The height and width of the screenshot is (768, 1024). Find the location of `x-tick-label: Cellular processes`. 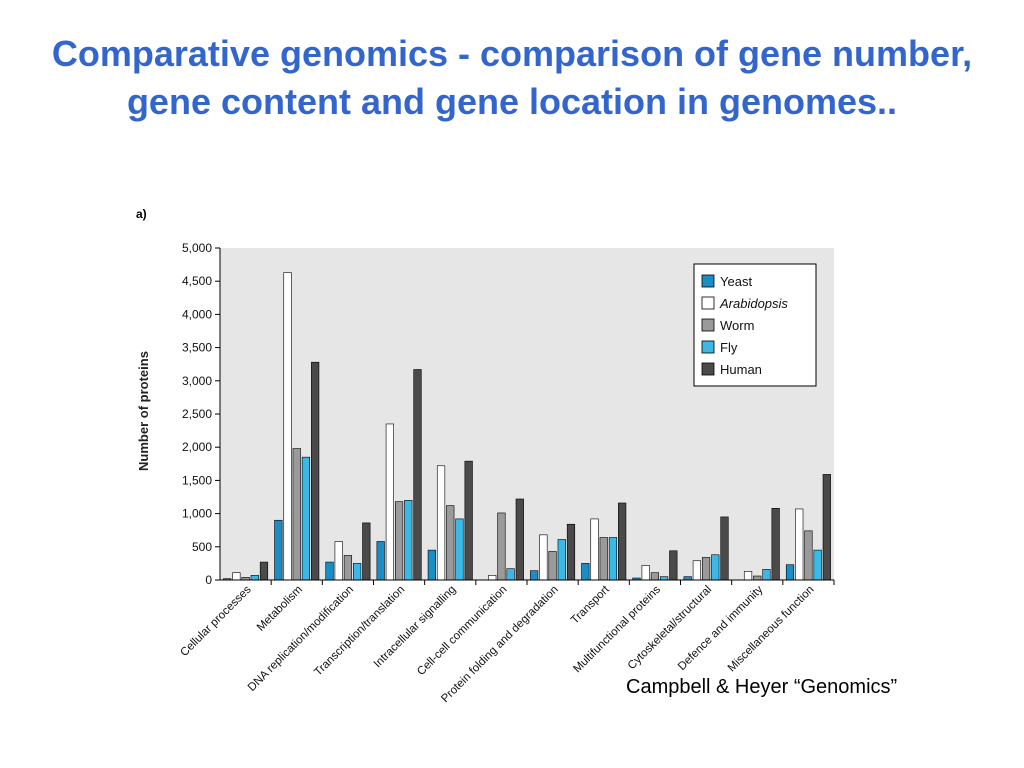

x-tick-label: Cellular processes is located at coordinates (216, 621).